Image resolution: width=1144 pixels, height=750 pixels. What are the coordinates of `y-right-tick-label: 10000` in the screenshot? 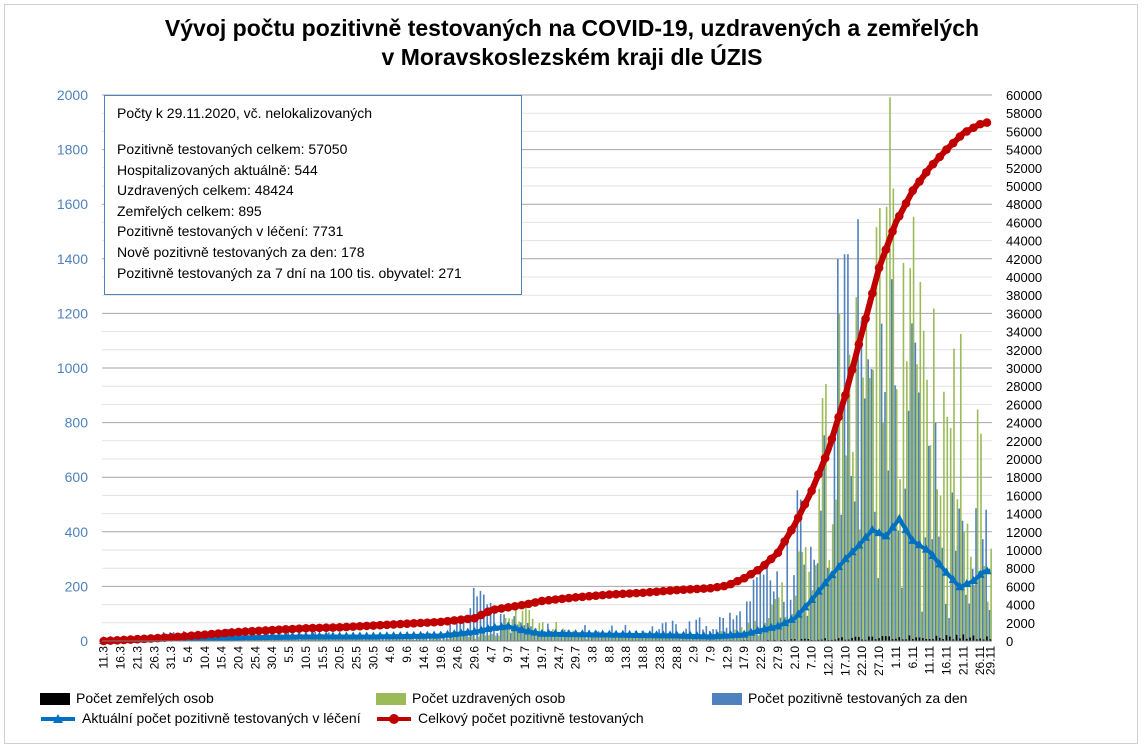 It's located at (1024, 550).